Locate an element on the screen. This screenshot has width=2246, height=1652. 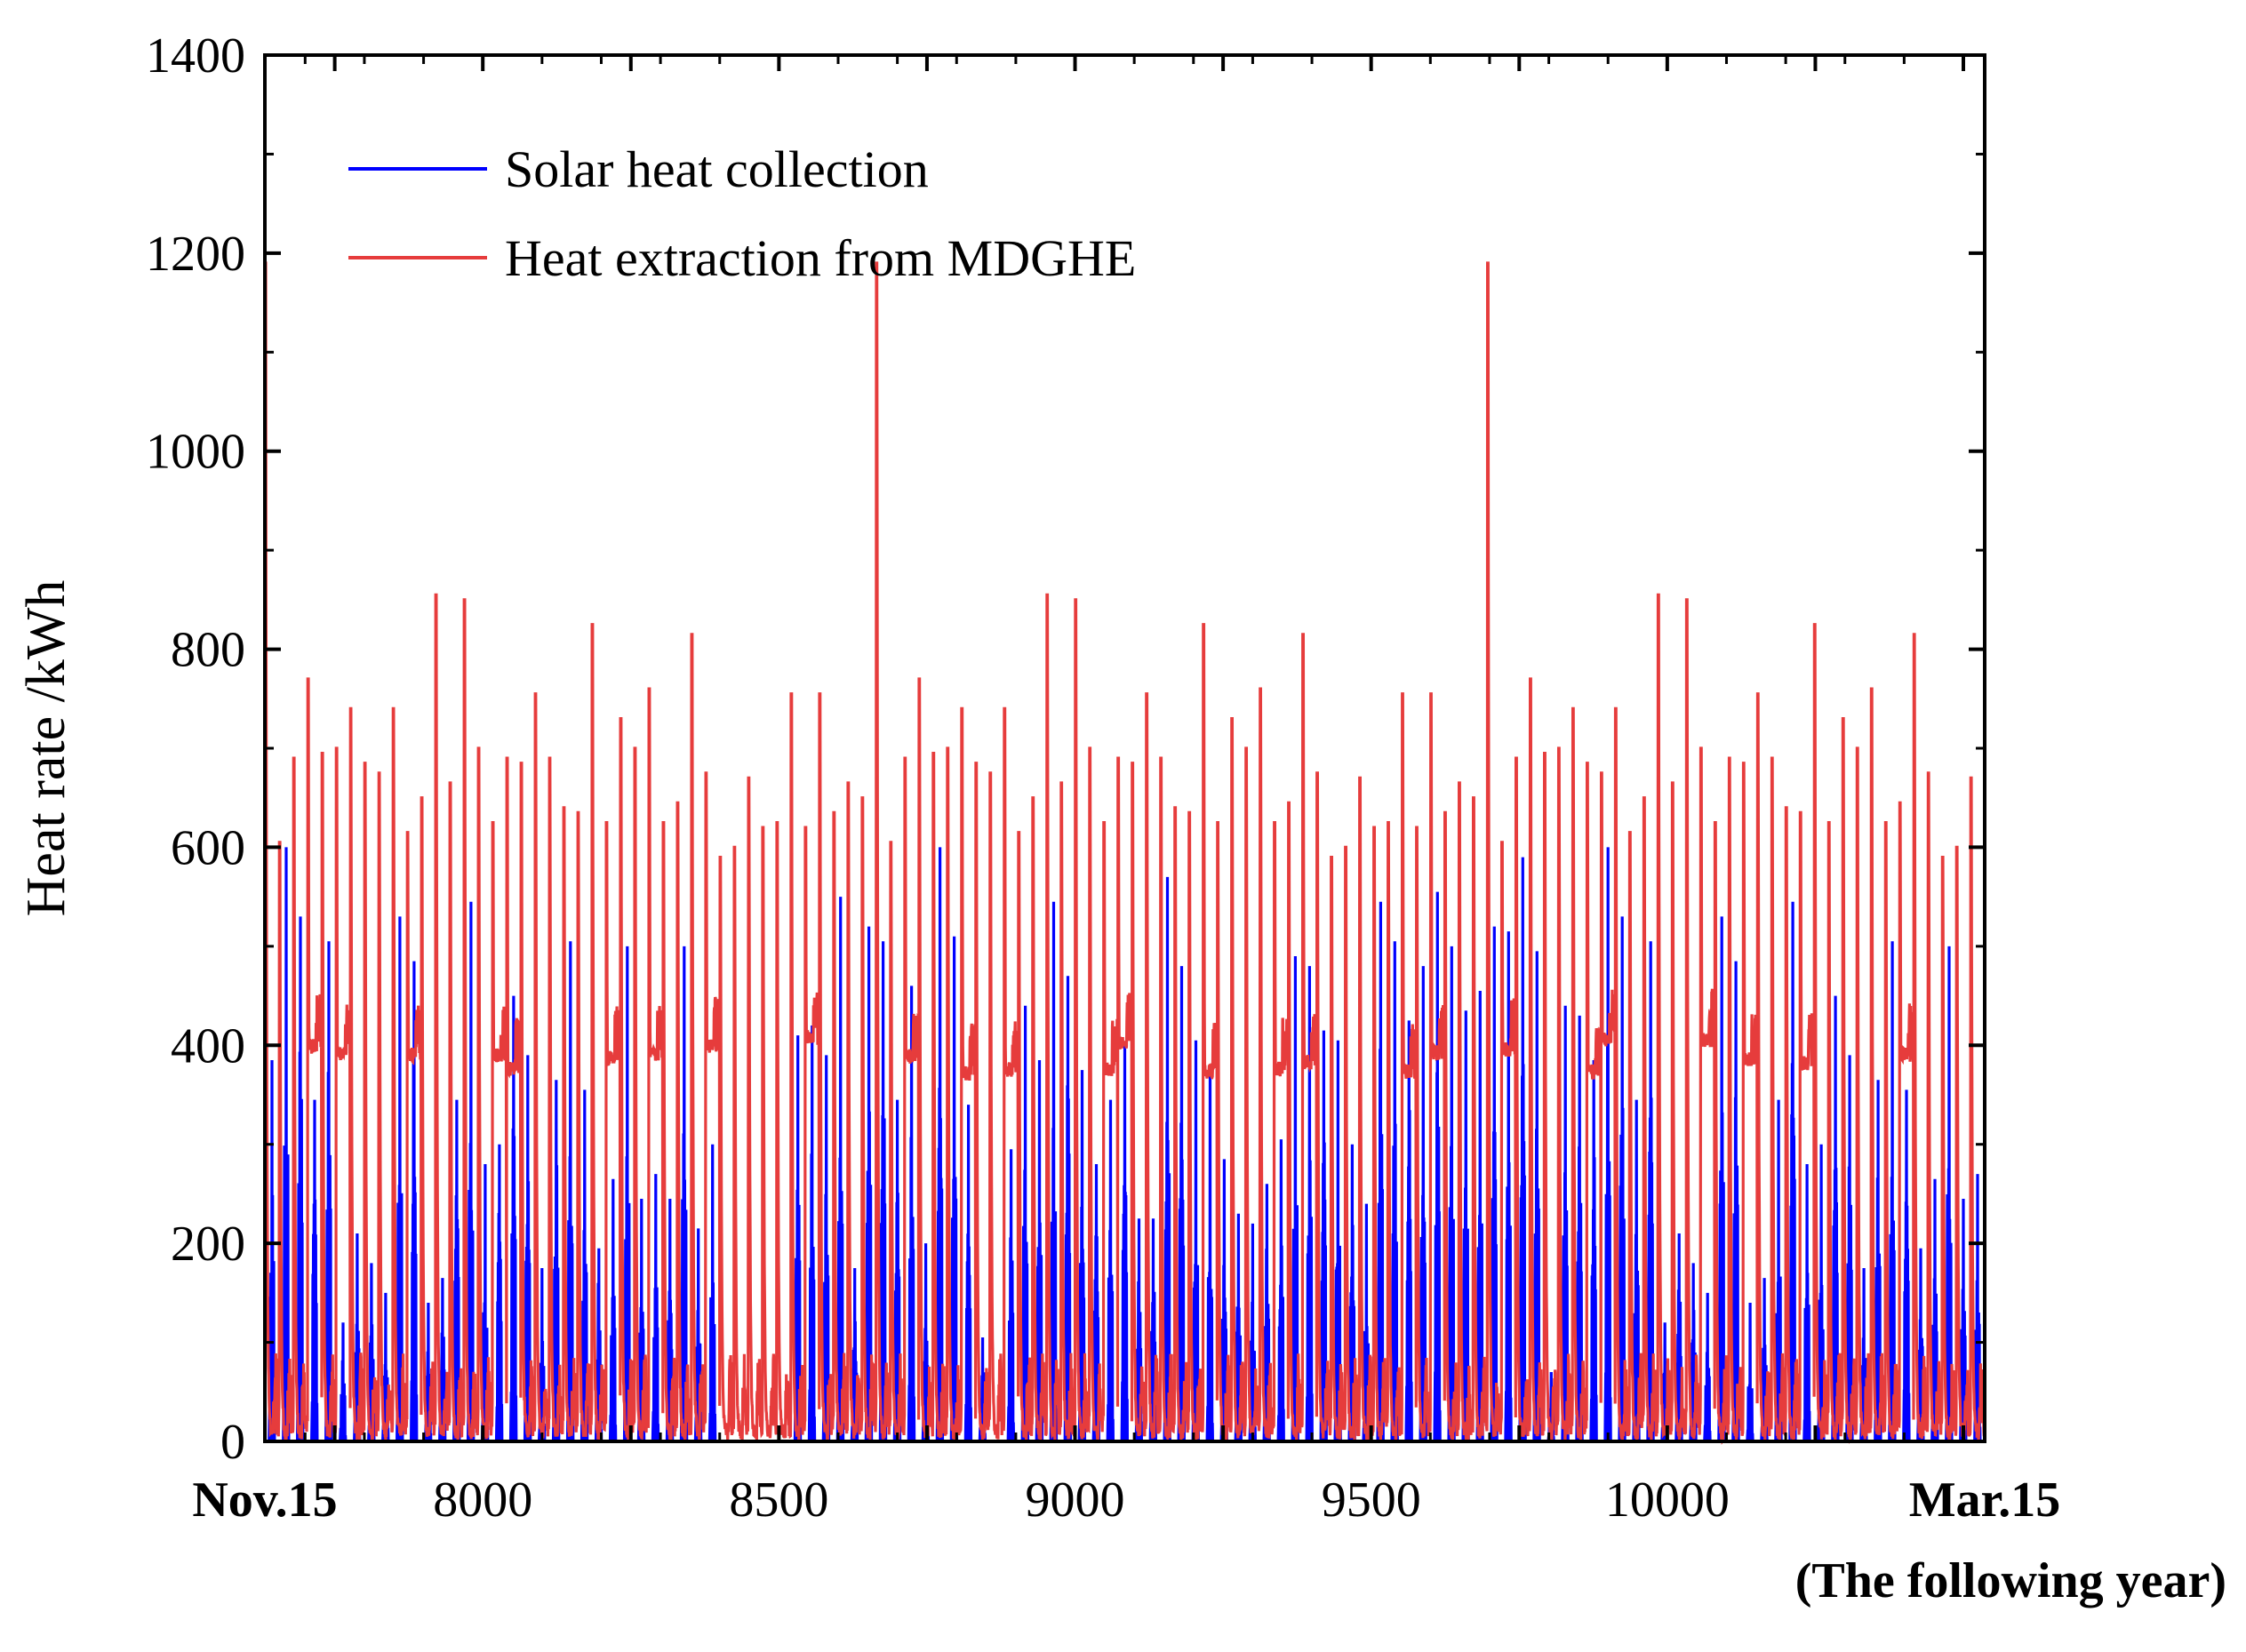
x-tick-label: 8500 is located at coordinates (779, 1500).